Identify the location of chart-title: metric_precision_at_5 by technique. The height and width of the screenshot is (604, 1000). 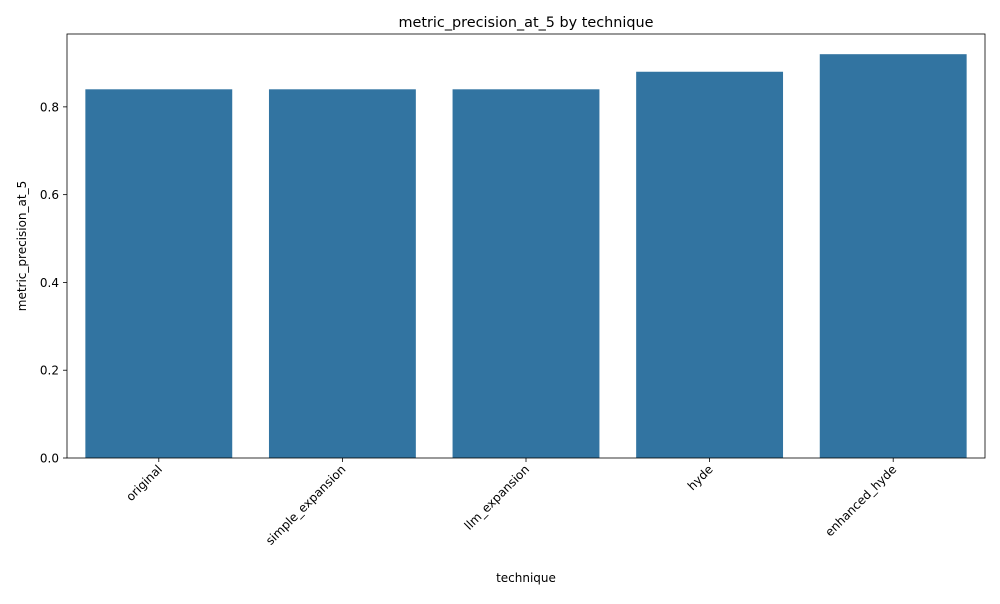
(525, 23).